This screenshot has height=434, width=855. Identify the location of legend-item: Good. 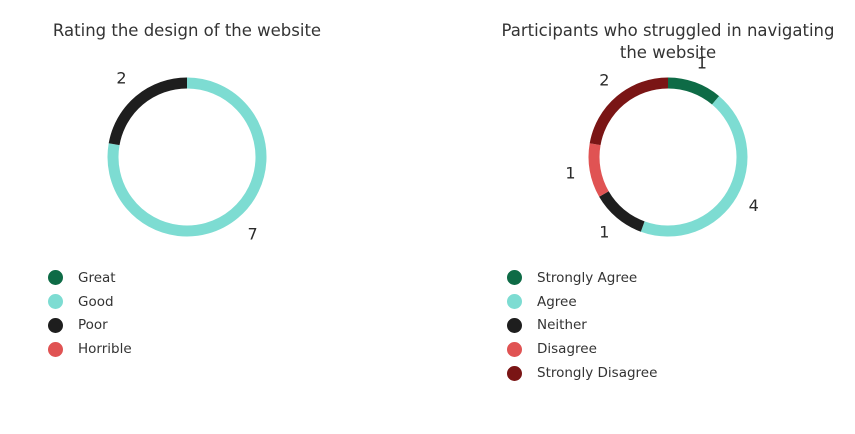
(90, 302).